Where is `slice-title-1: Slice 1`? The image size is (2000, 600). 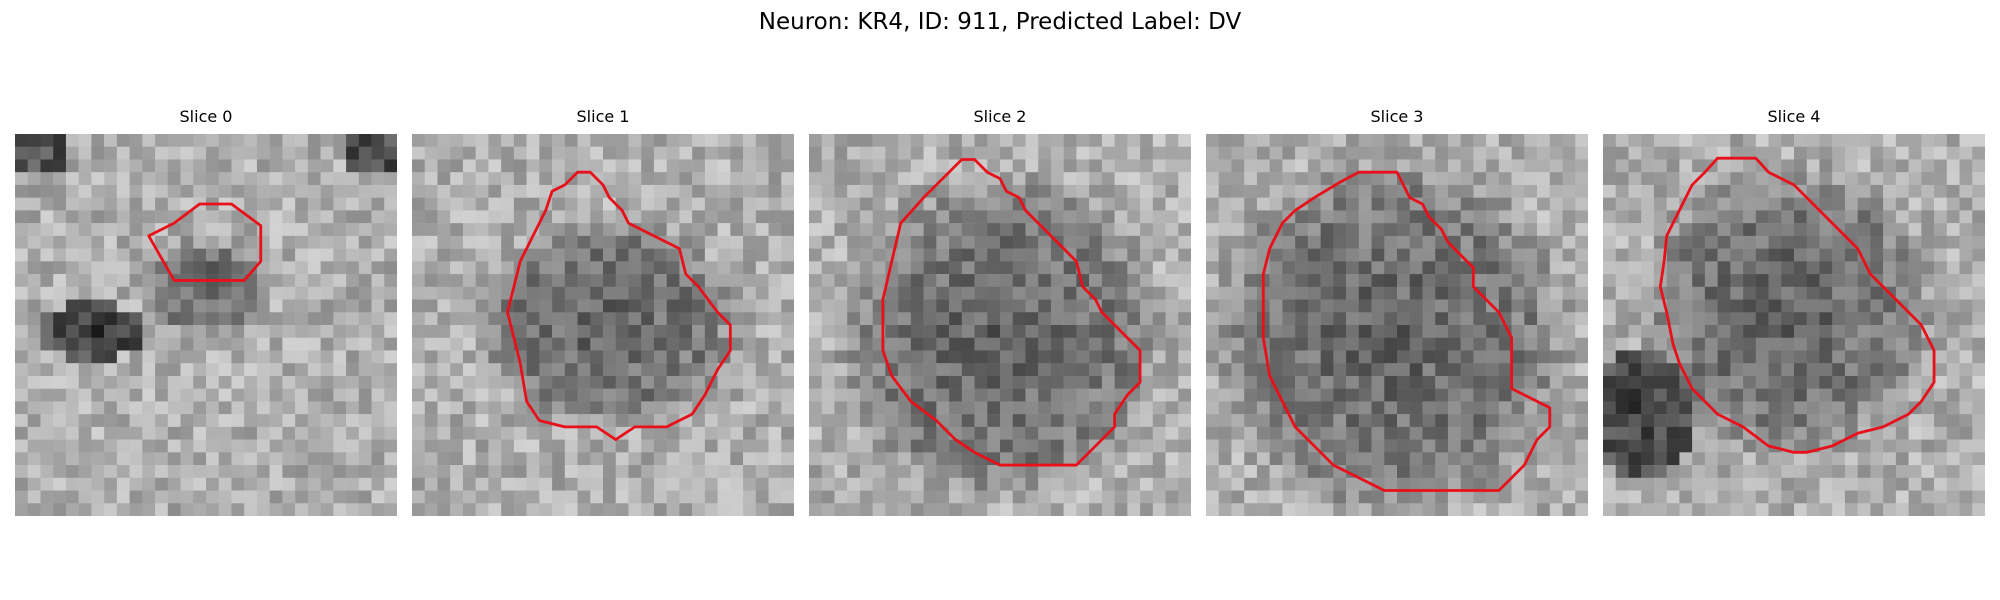 slice-title-1: Slice 1 is located at coordinates (603, 116).